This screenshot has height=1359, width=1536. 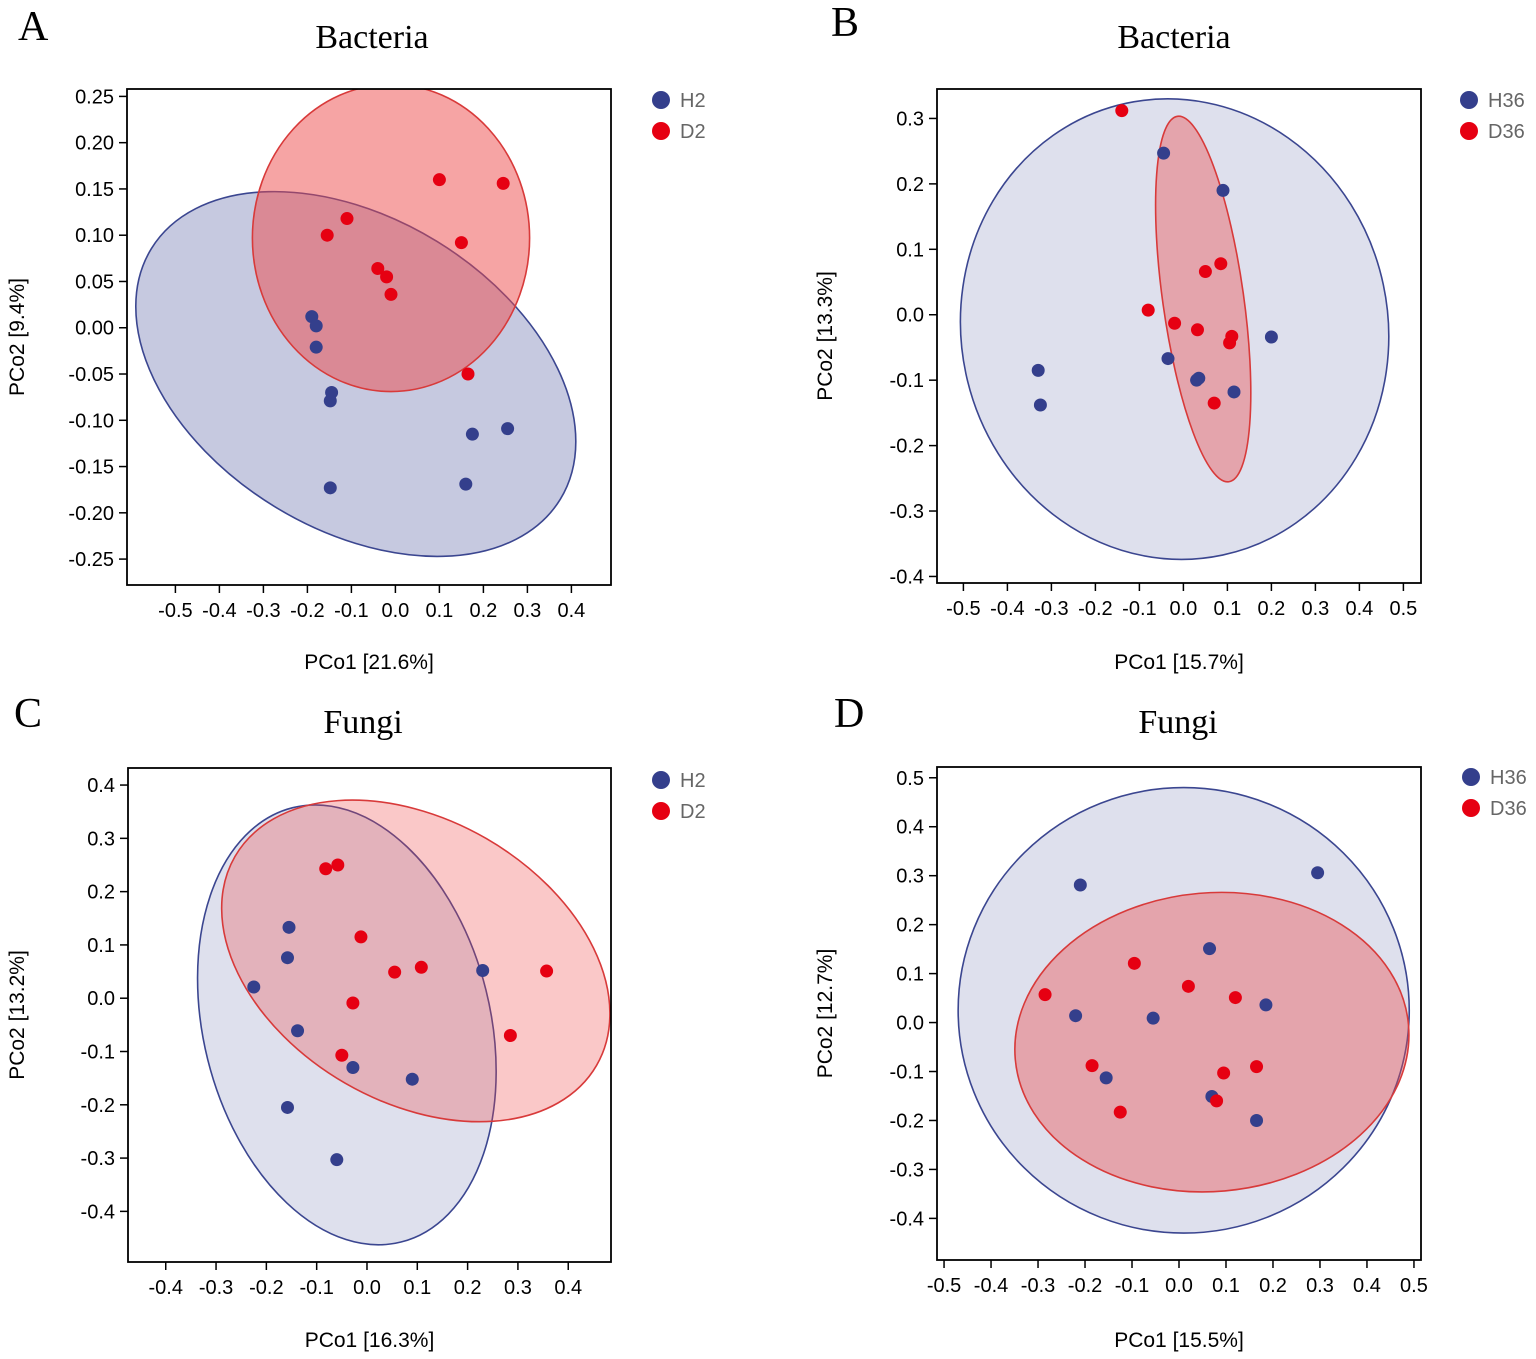 I want to click on ellipse-d36, so click(x=1212, y=1042).